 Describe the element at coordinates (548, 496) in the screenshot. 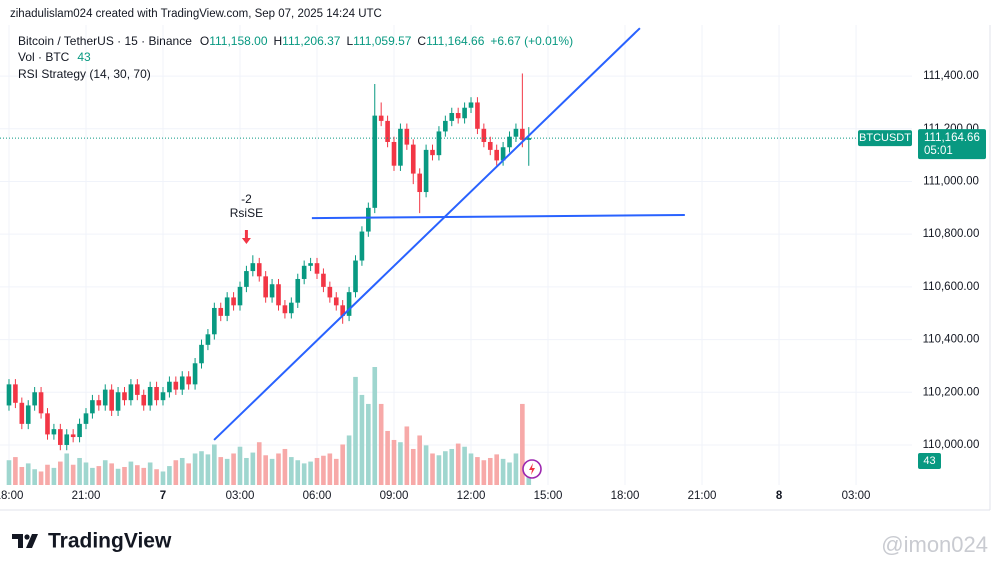

I see `x-tick-label: 15:00` at that location.